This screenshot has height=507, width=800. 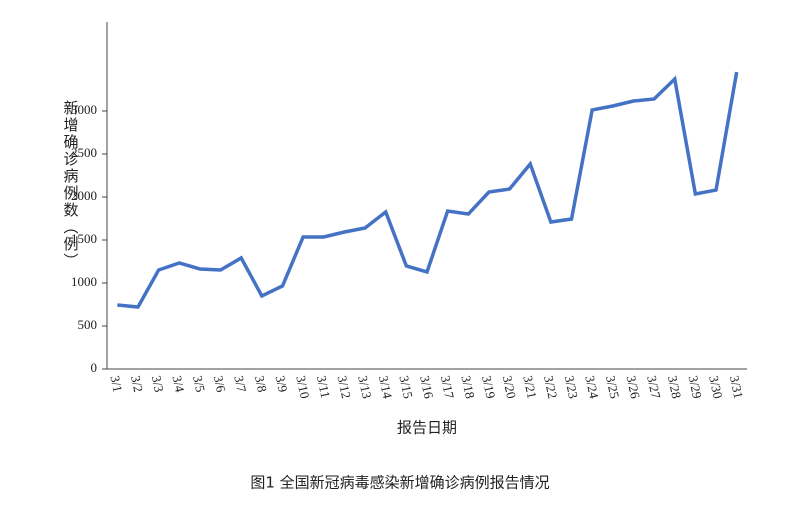 What do you see at coordinates (84, 195) in the screenshot?
I see `y-tick-label: 2000` at bounding box center [84, 195].